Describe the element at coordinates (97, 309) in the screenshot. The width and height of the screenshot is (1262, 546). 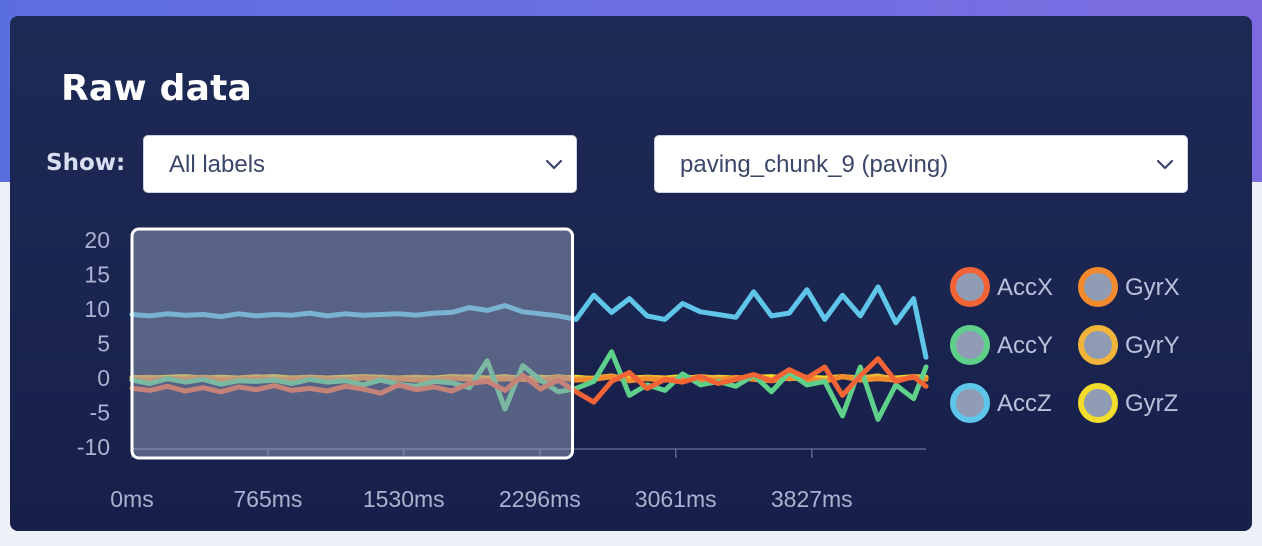
I see `y-tick-label: 10` at that location.